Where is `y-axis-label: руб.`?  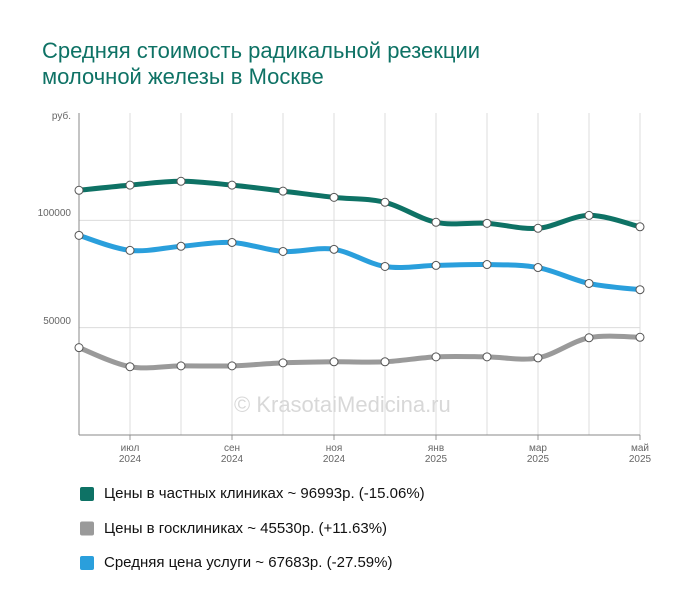 y-axis-label: руб. is located at coordinates (61, 116).